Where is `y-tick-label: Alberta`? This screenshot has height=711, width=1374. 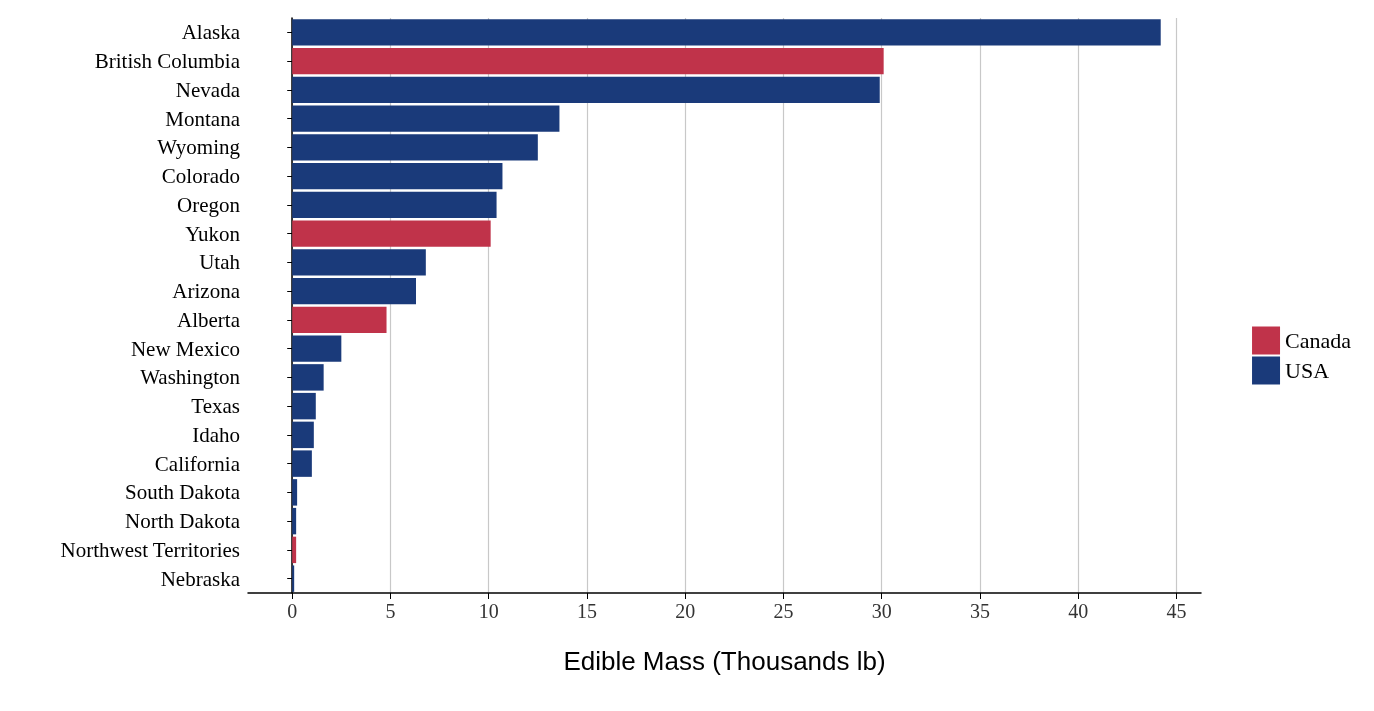
y-tick-label: Alberta is located at coordinates (209, 319).